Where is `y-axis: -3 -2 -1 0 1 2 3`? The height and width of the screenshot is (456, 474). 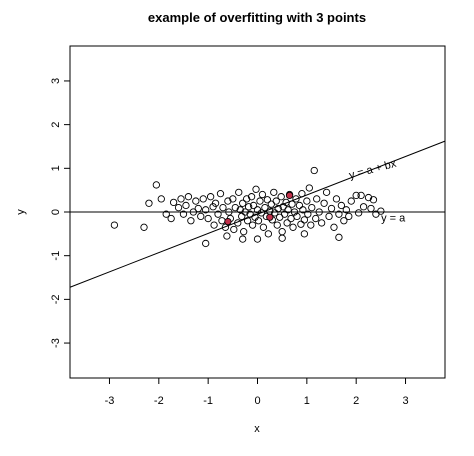
y-axis: -3 -2 -1 0 1 2 3 is located at coordinates (60, 213).